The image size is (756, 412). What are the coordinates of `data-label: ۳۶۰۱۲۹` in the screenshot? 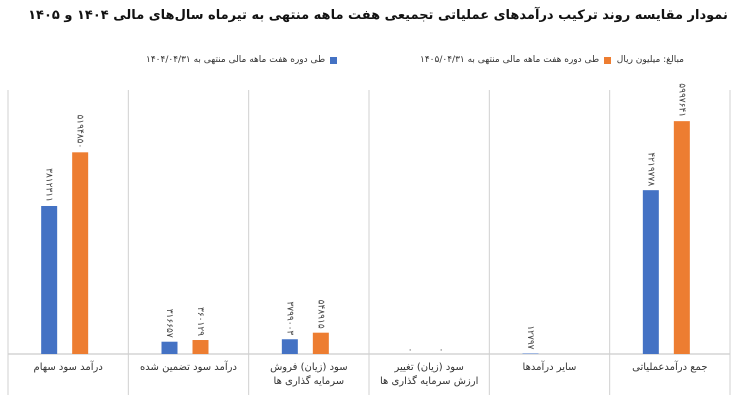 It's located at (200, 321).